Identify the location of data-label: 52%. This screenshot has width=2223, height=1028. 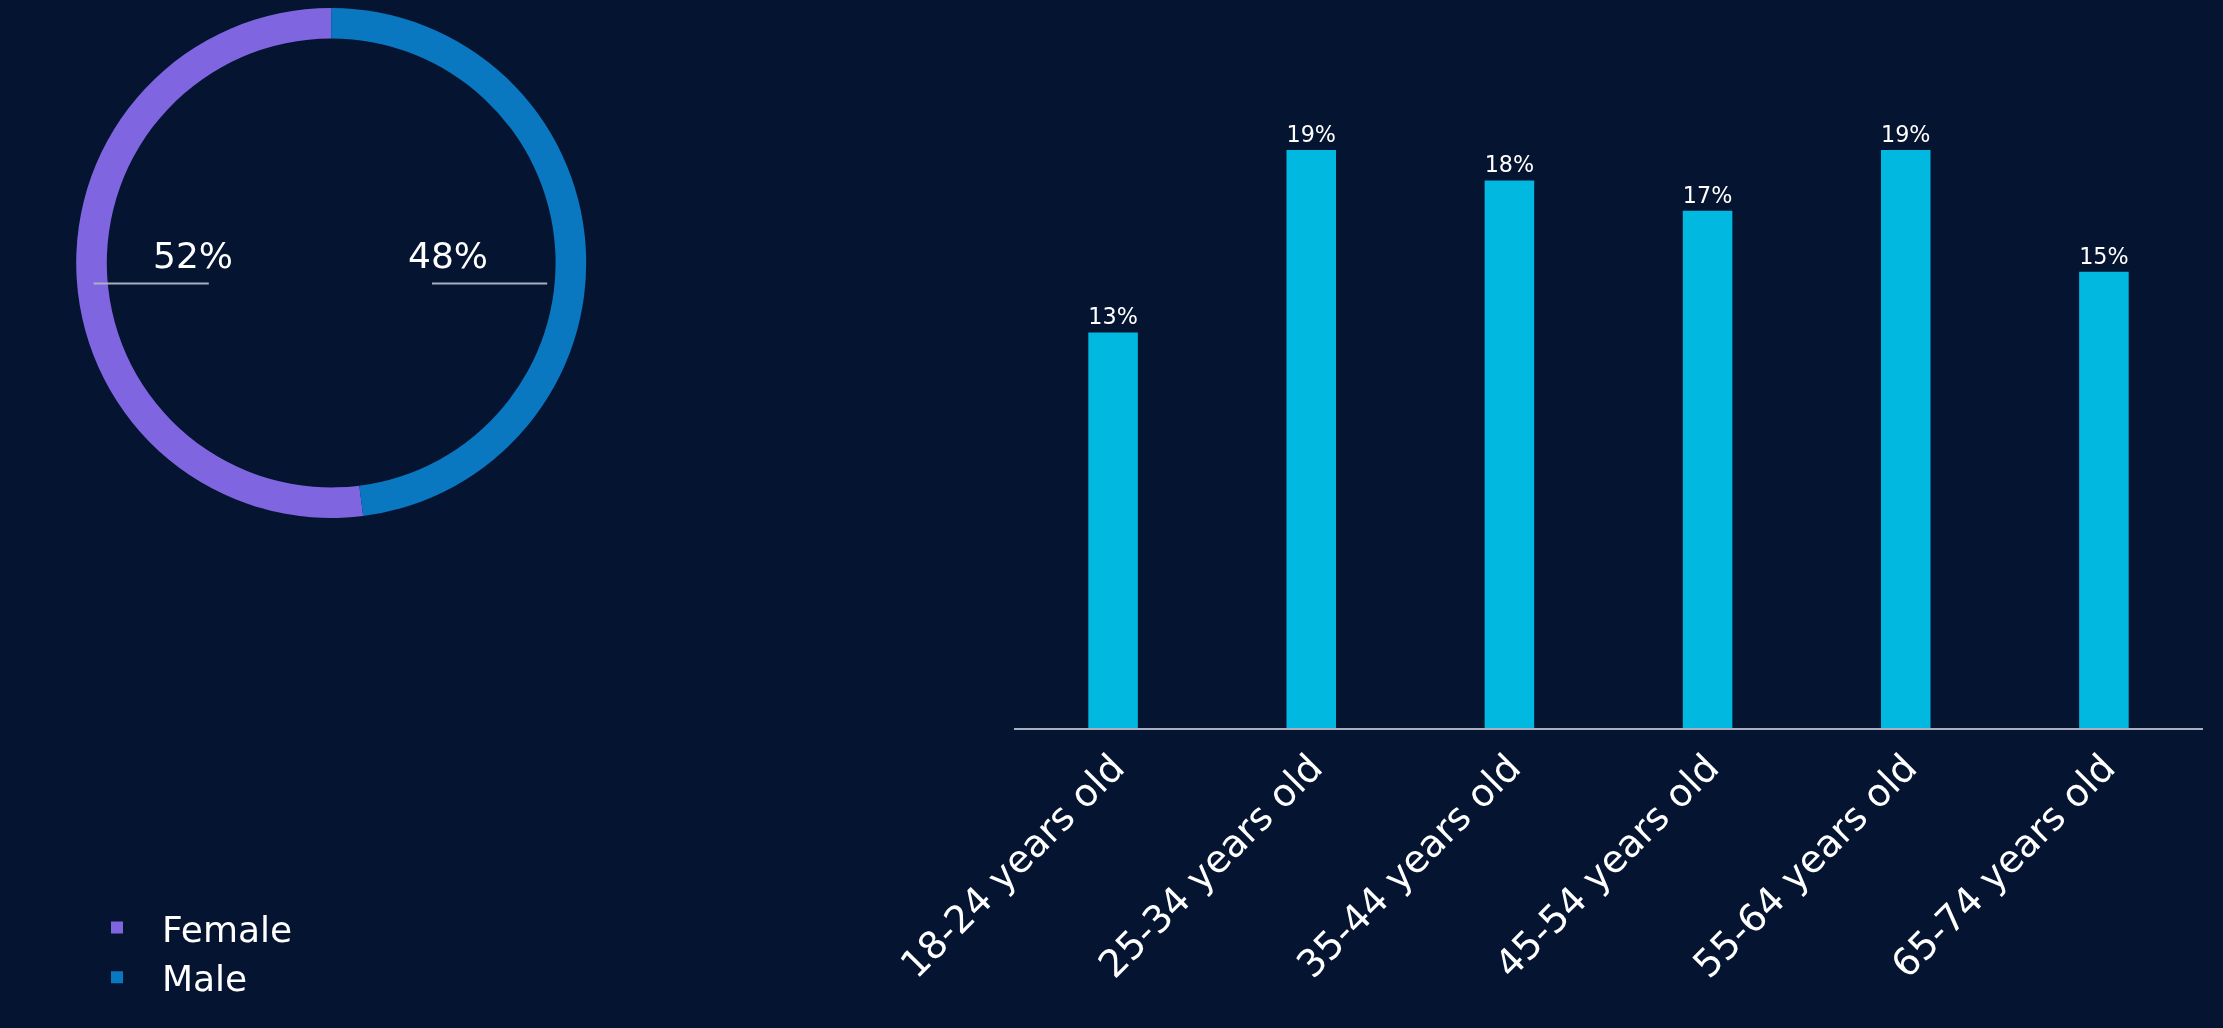
(193, 255).